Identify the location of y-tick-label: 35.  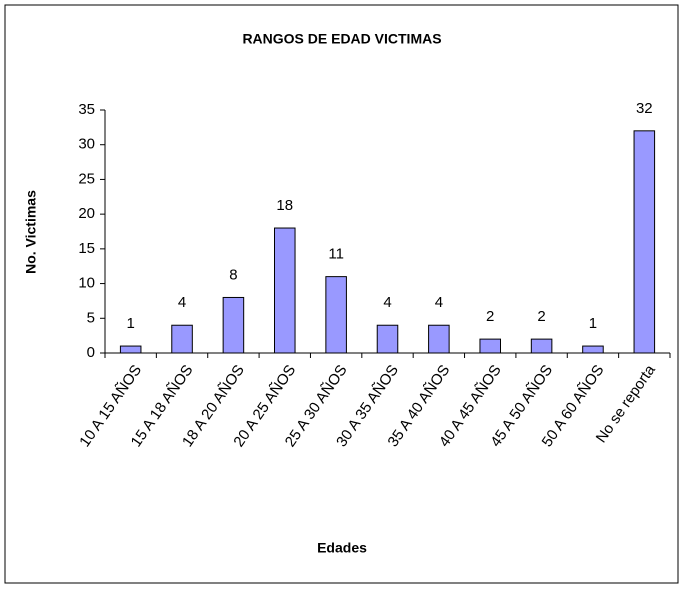
(86, 109).